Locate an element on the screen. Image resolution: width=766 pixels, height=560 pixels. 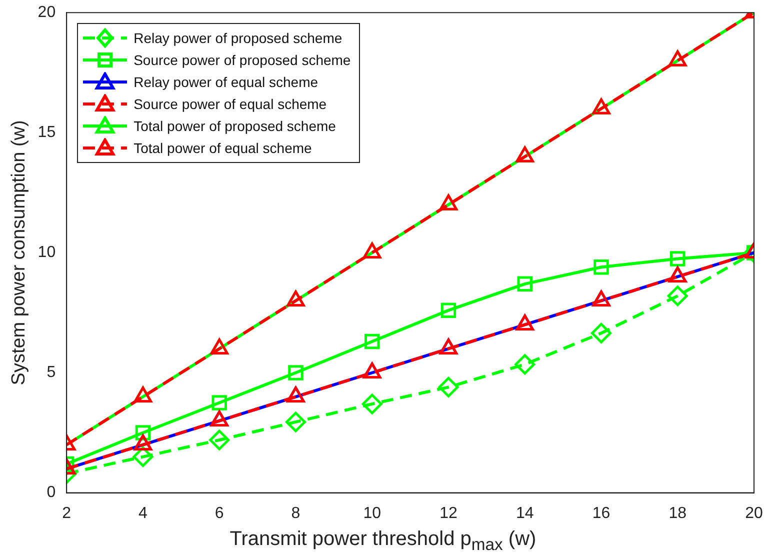
y-axis-title: System power consumption (w) is located at coordinates (19, 253).